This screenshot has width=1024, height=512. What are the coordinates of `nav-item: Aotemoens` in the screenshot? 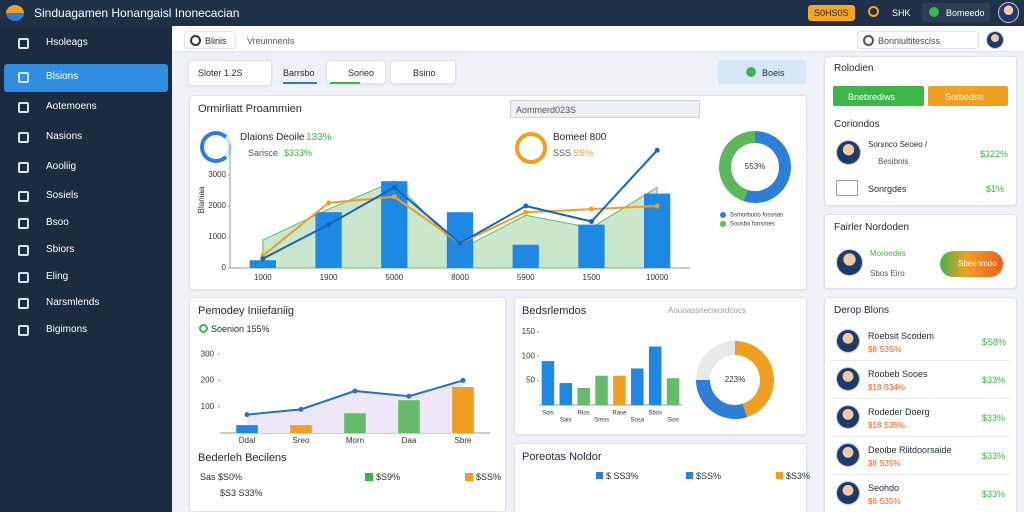 It's located at (71, 106).